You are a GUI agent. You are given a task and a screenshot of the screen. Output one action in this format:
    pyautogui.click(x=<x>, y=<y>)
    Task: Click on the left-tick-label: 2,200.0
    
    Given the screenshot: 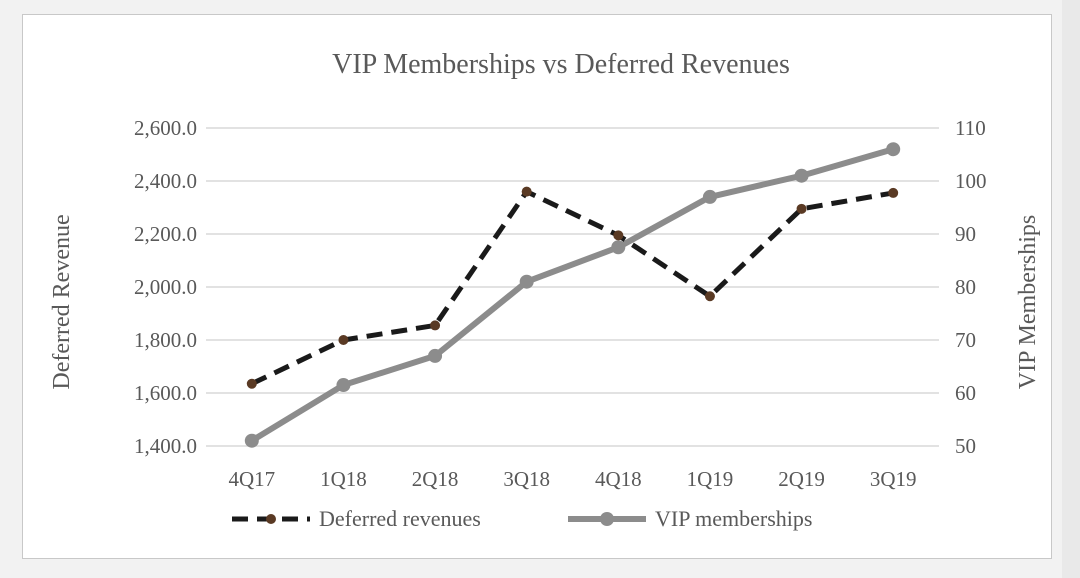 What is the action you would take?
    pyautogui.click(x=165, y=234)
    